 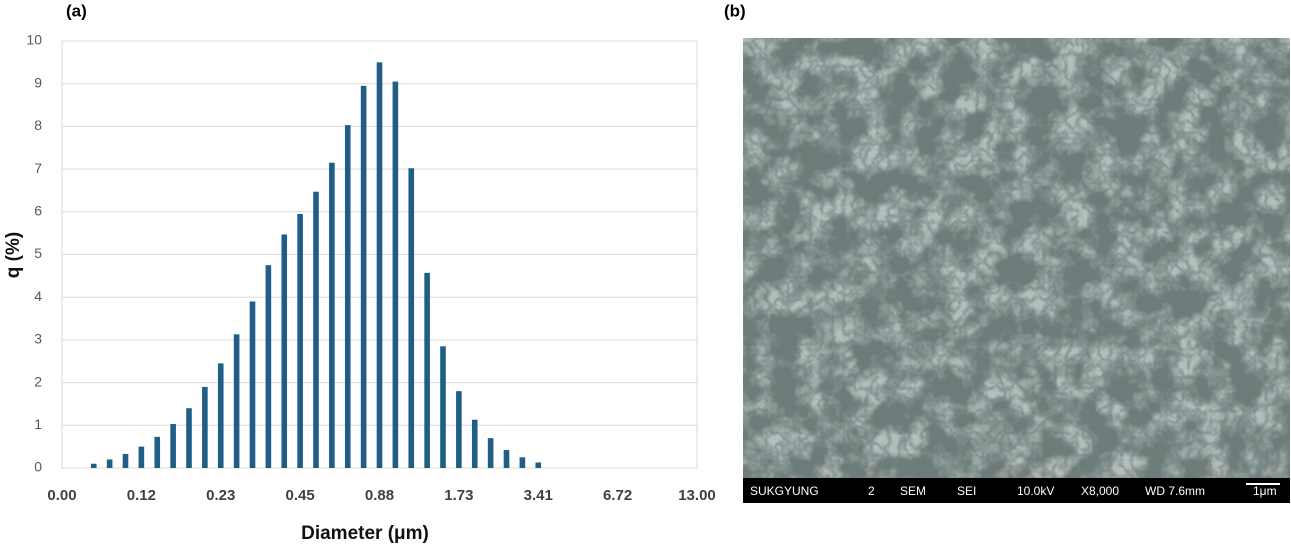 What do you see at coordinates (784, 491) in the screenshot?
I see `footer-text: SUKGYUNG` at bounding box center [784, 491].